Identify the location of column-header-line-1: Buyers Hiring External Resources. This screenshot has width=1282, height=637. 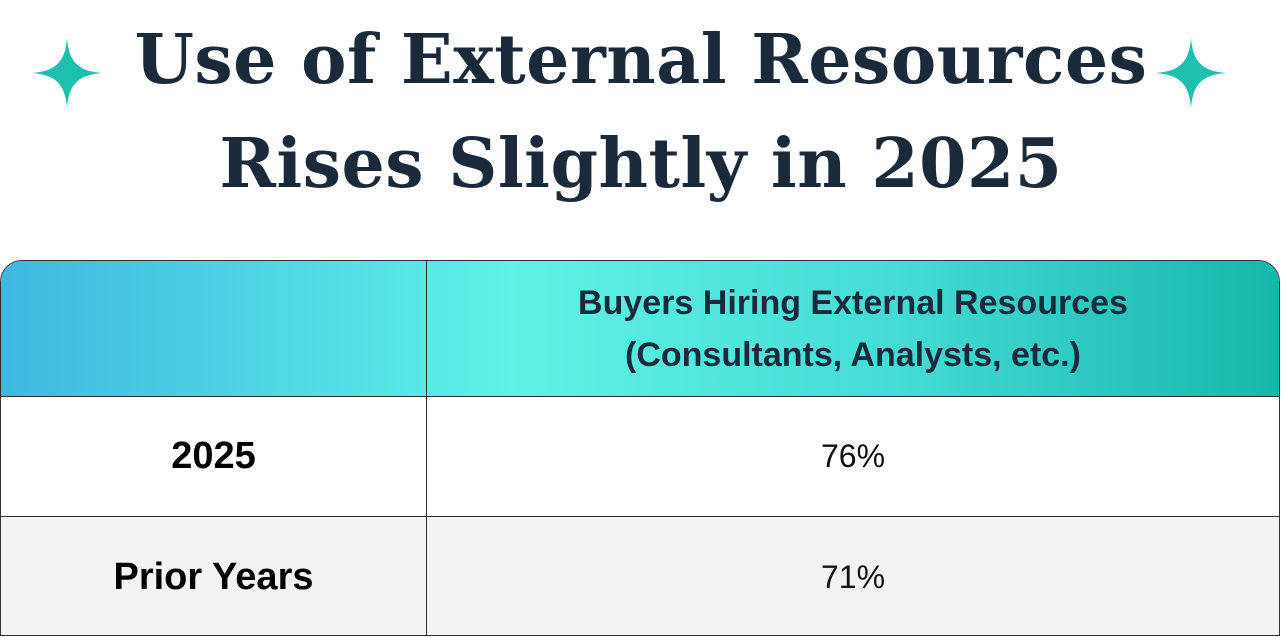
(853, 302).